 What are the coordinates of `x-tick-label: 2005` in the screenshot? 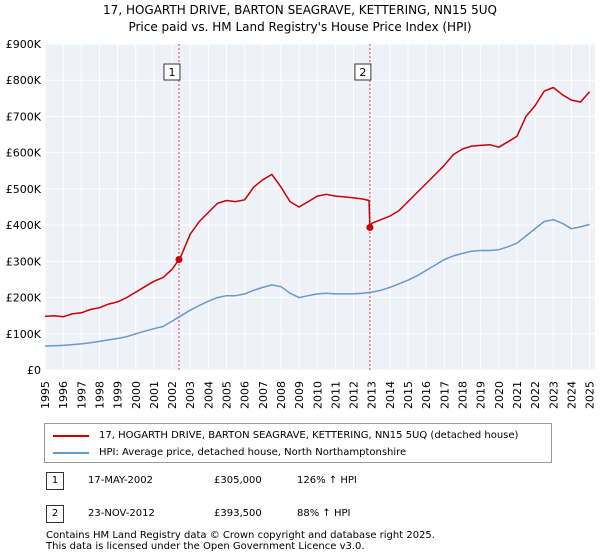 It's located at (227, 395).